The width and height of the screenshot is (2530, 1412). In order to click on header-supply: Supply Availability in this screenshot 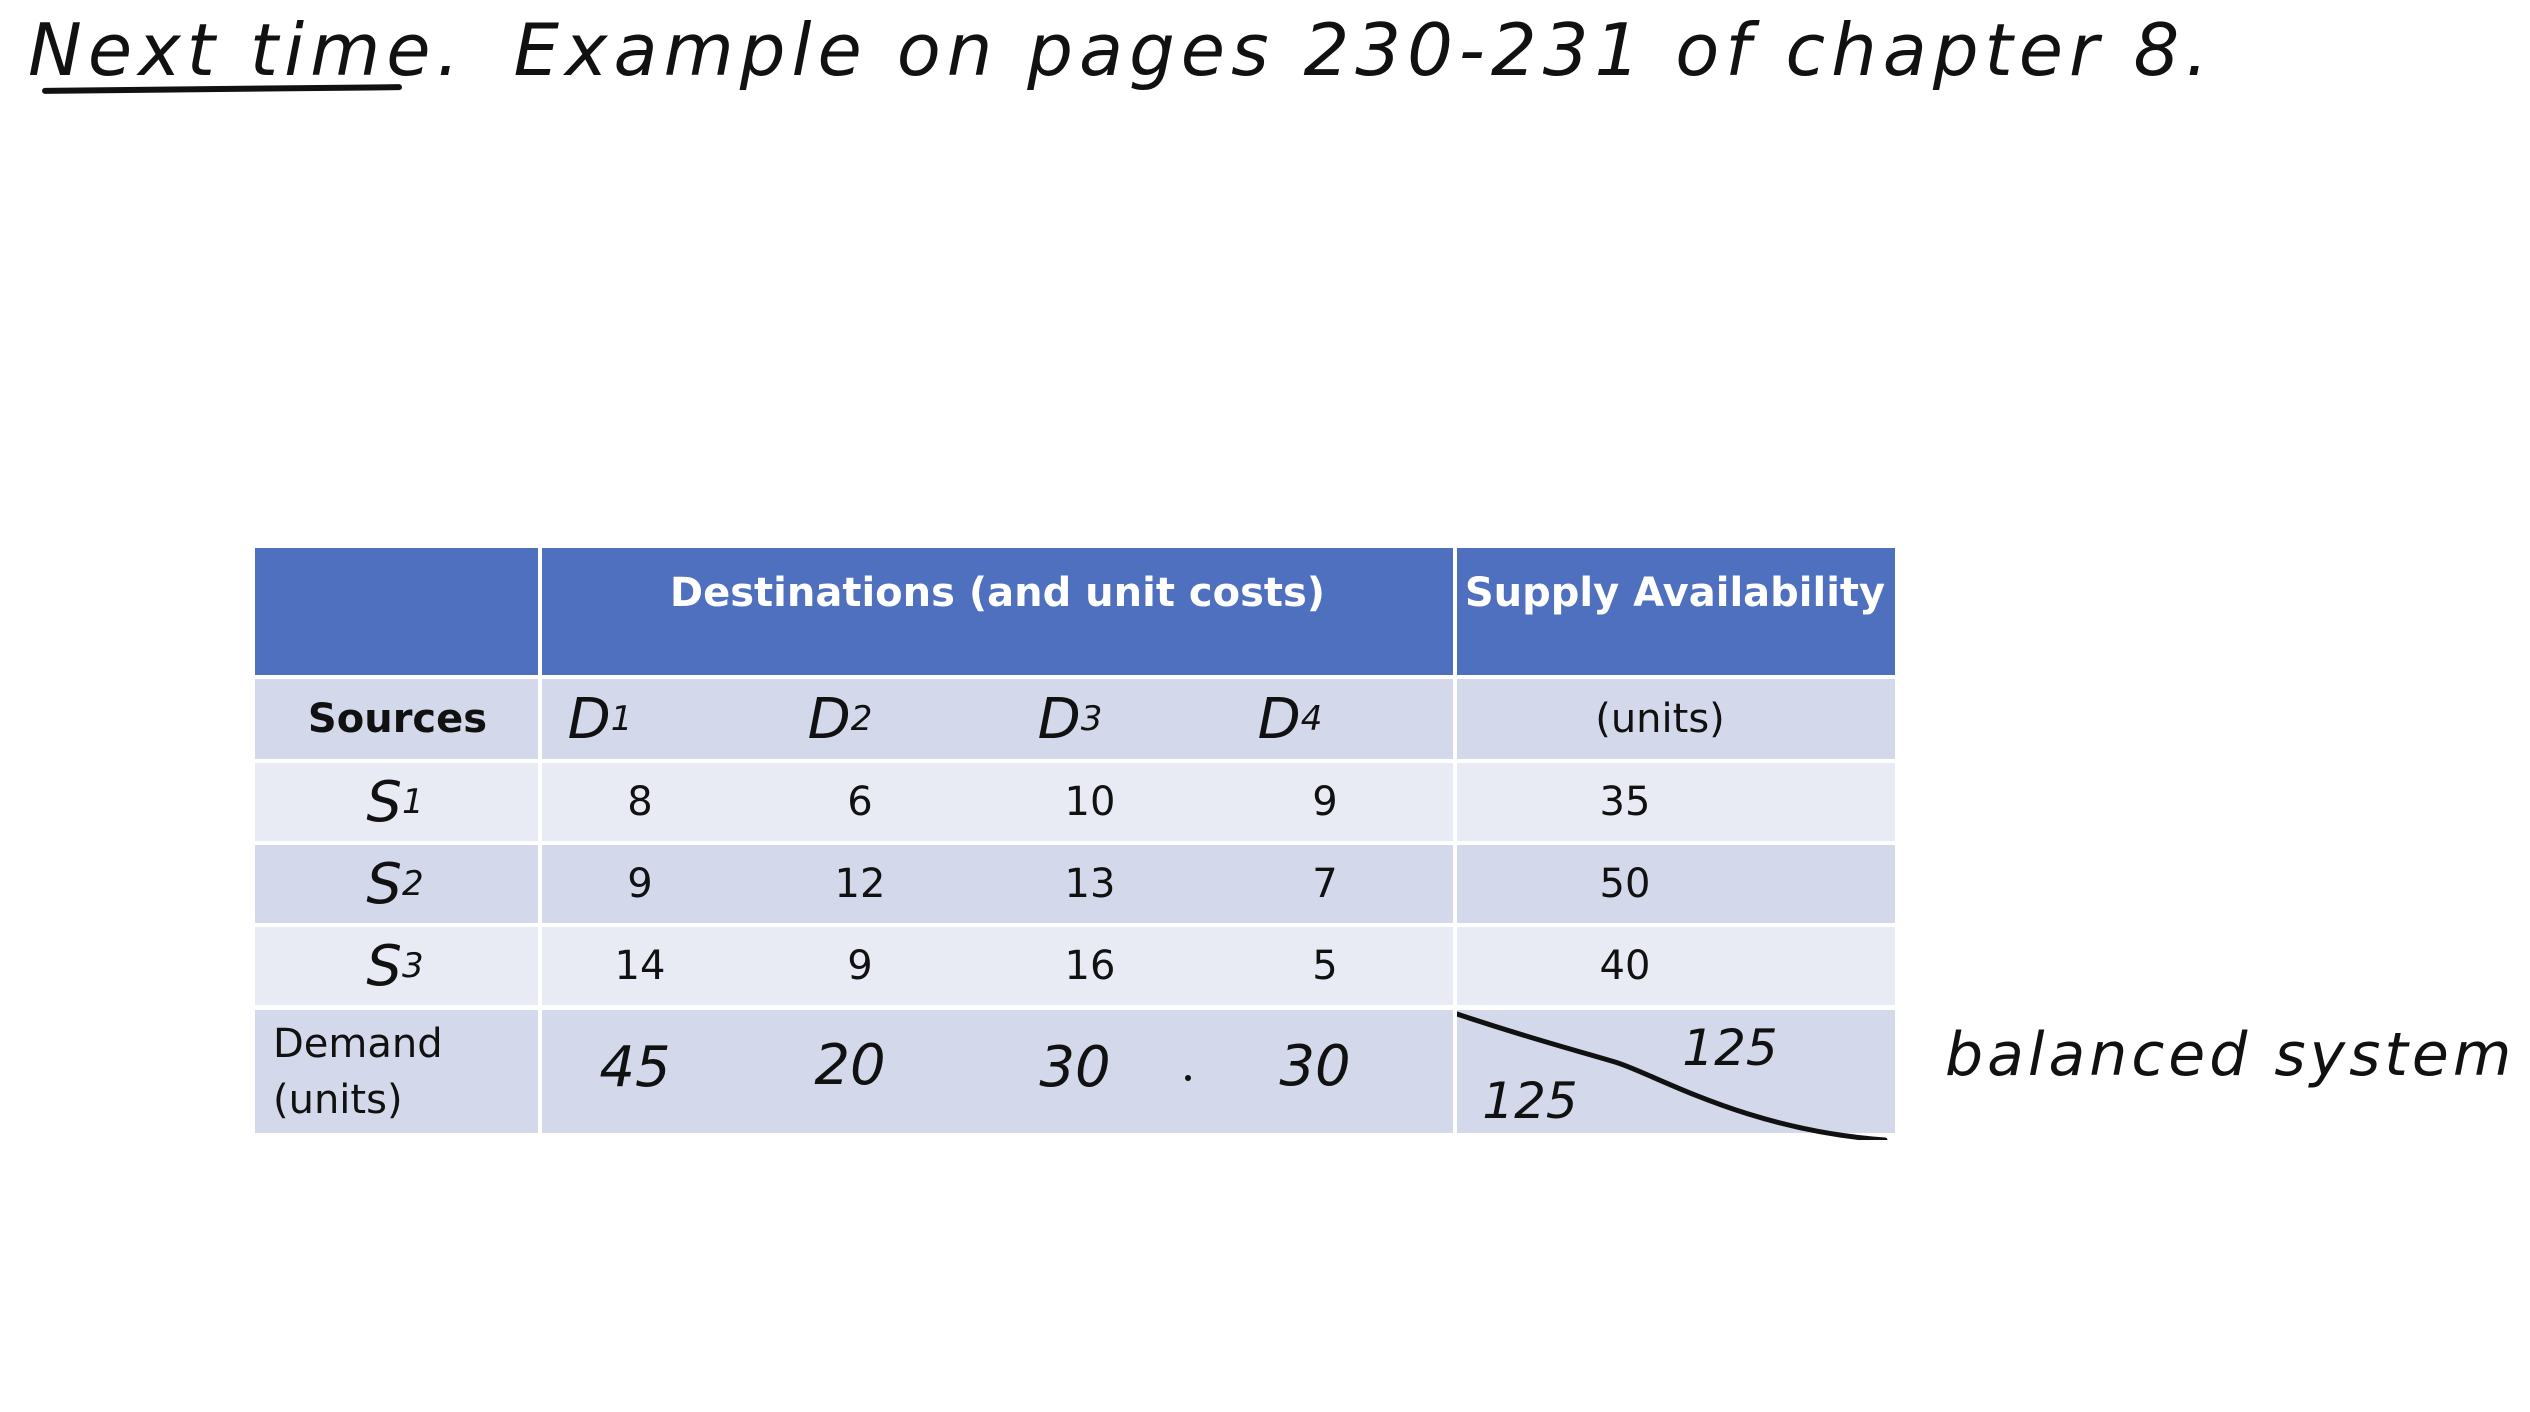, I will do `click(1675, 593)`.